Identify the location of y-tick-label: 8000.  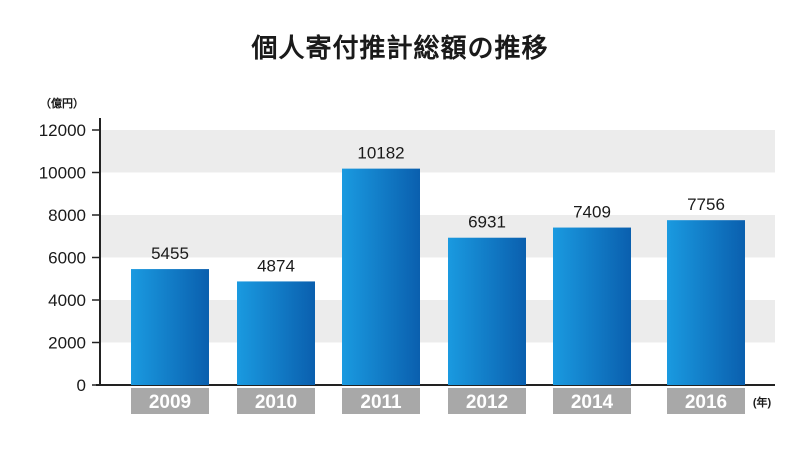
(67, 215).